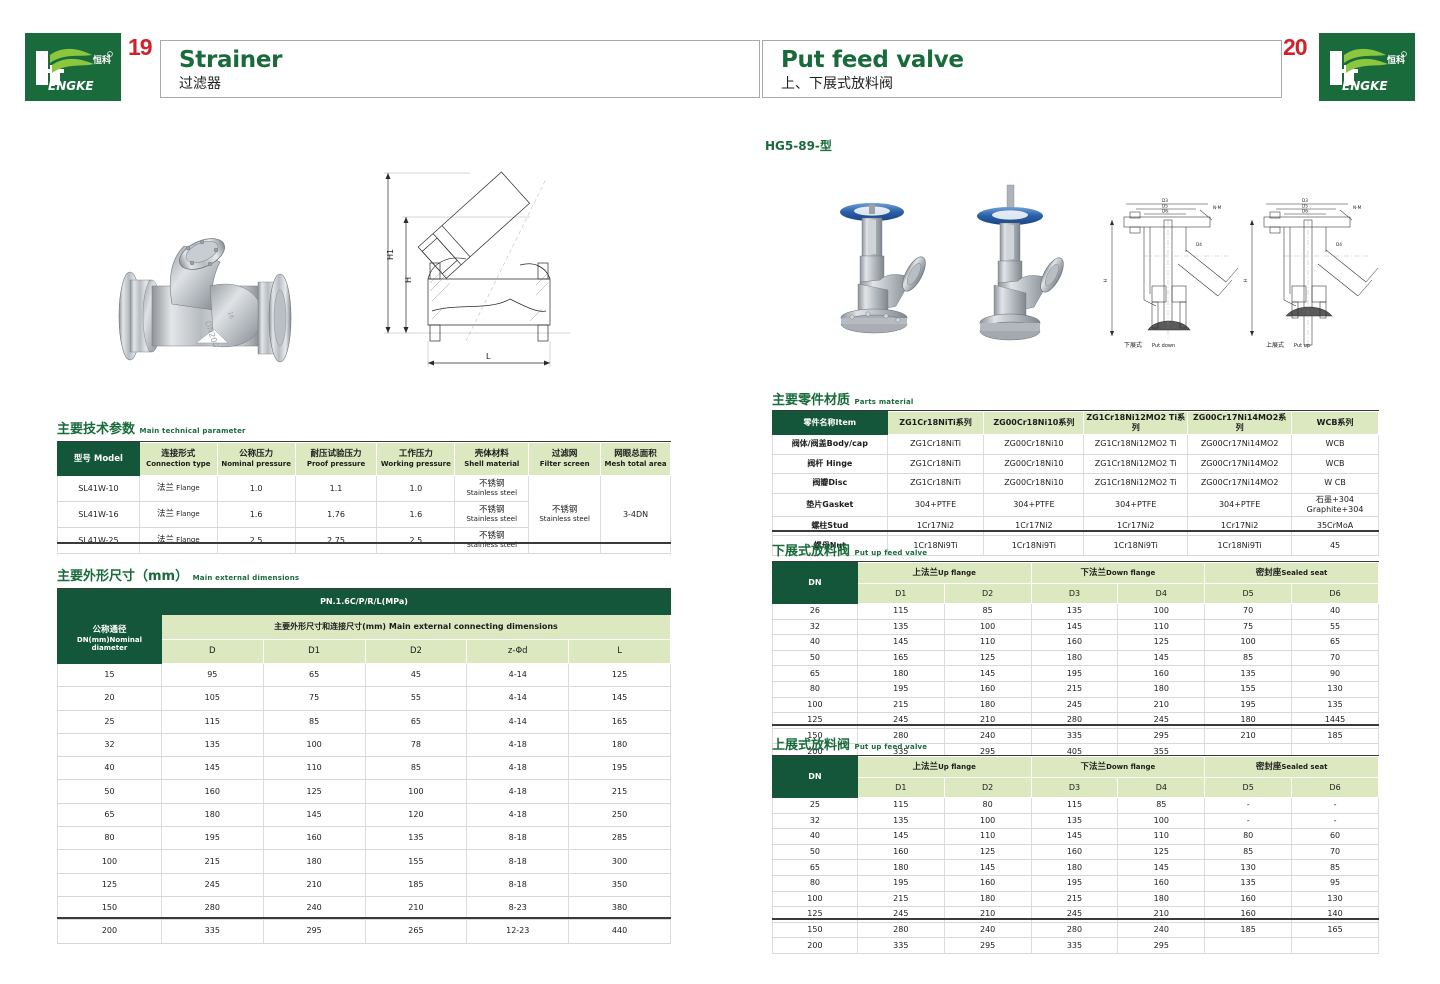 The width and height of the screenshot is (1440, 984). Describe the element at coordinates (123, 576) in the screenshot. I see `heading-cn: 主要外形尺寸（mm）` at that location.